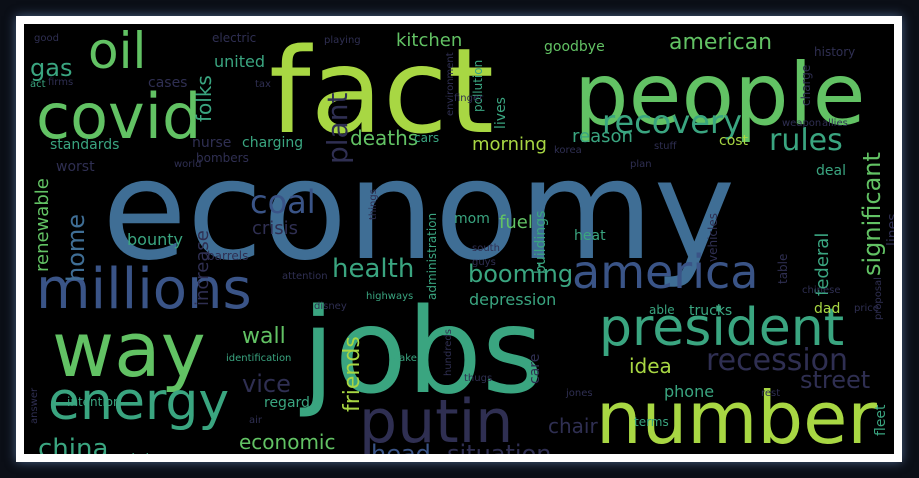  What do you see at coordinates (821, 290) in the screenshot?
I see `word-chinese: chinese` at bounding box center [821, 290].